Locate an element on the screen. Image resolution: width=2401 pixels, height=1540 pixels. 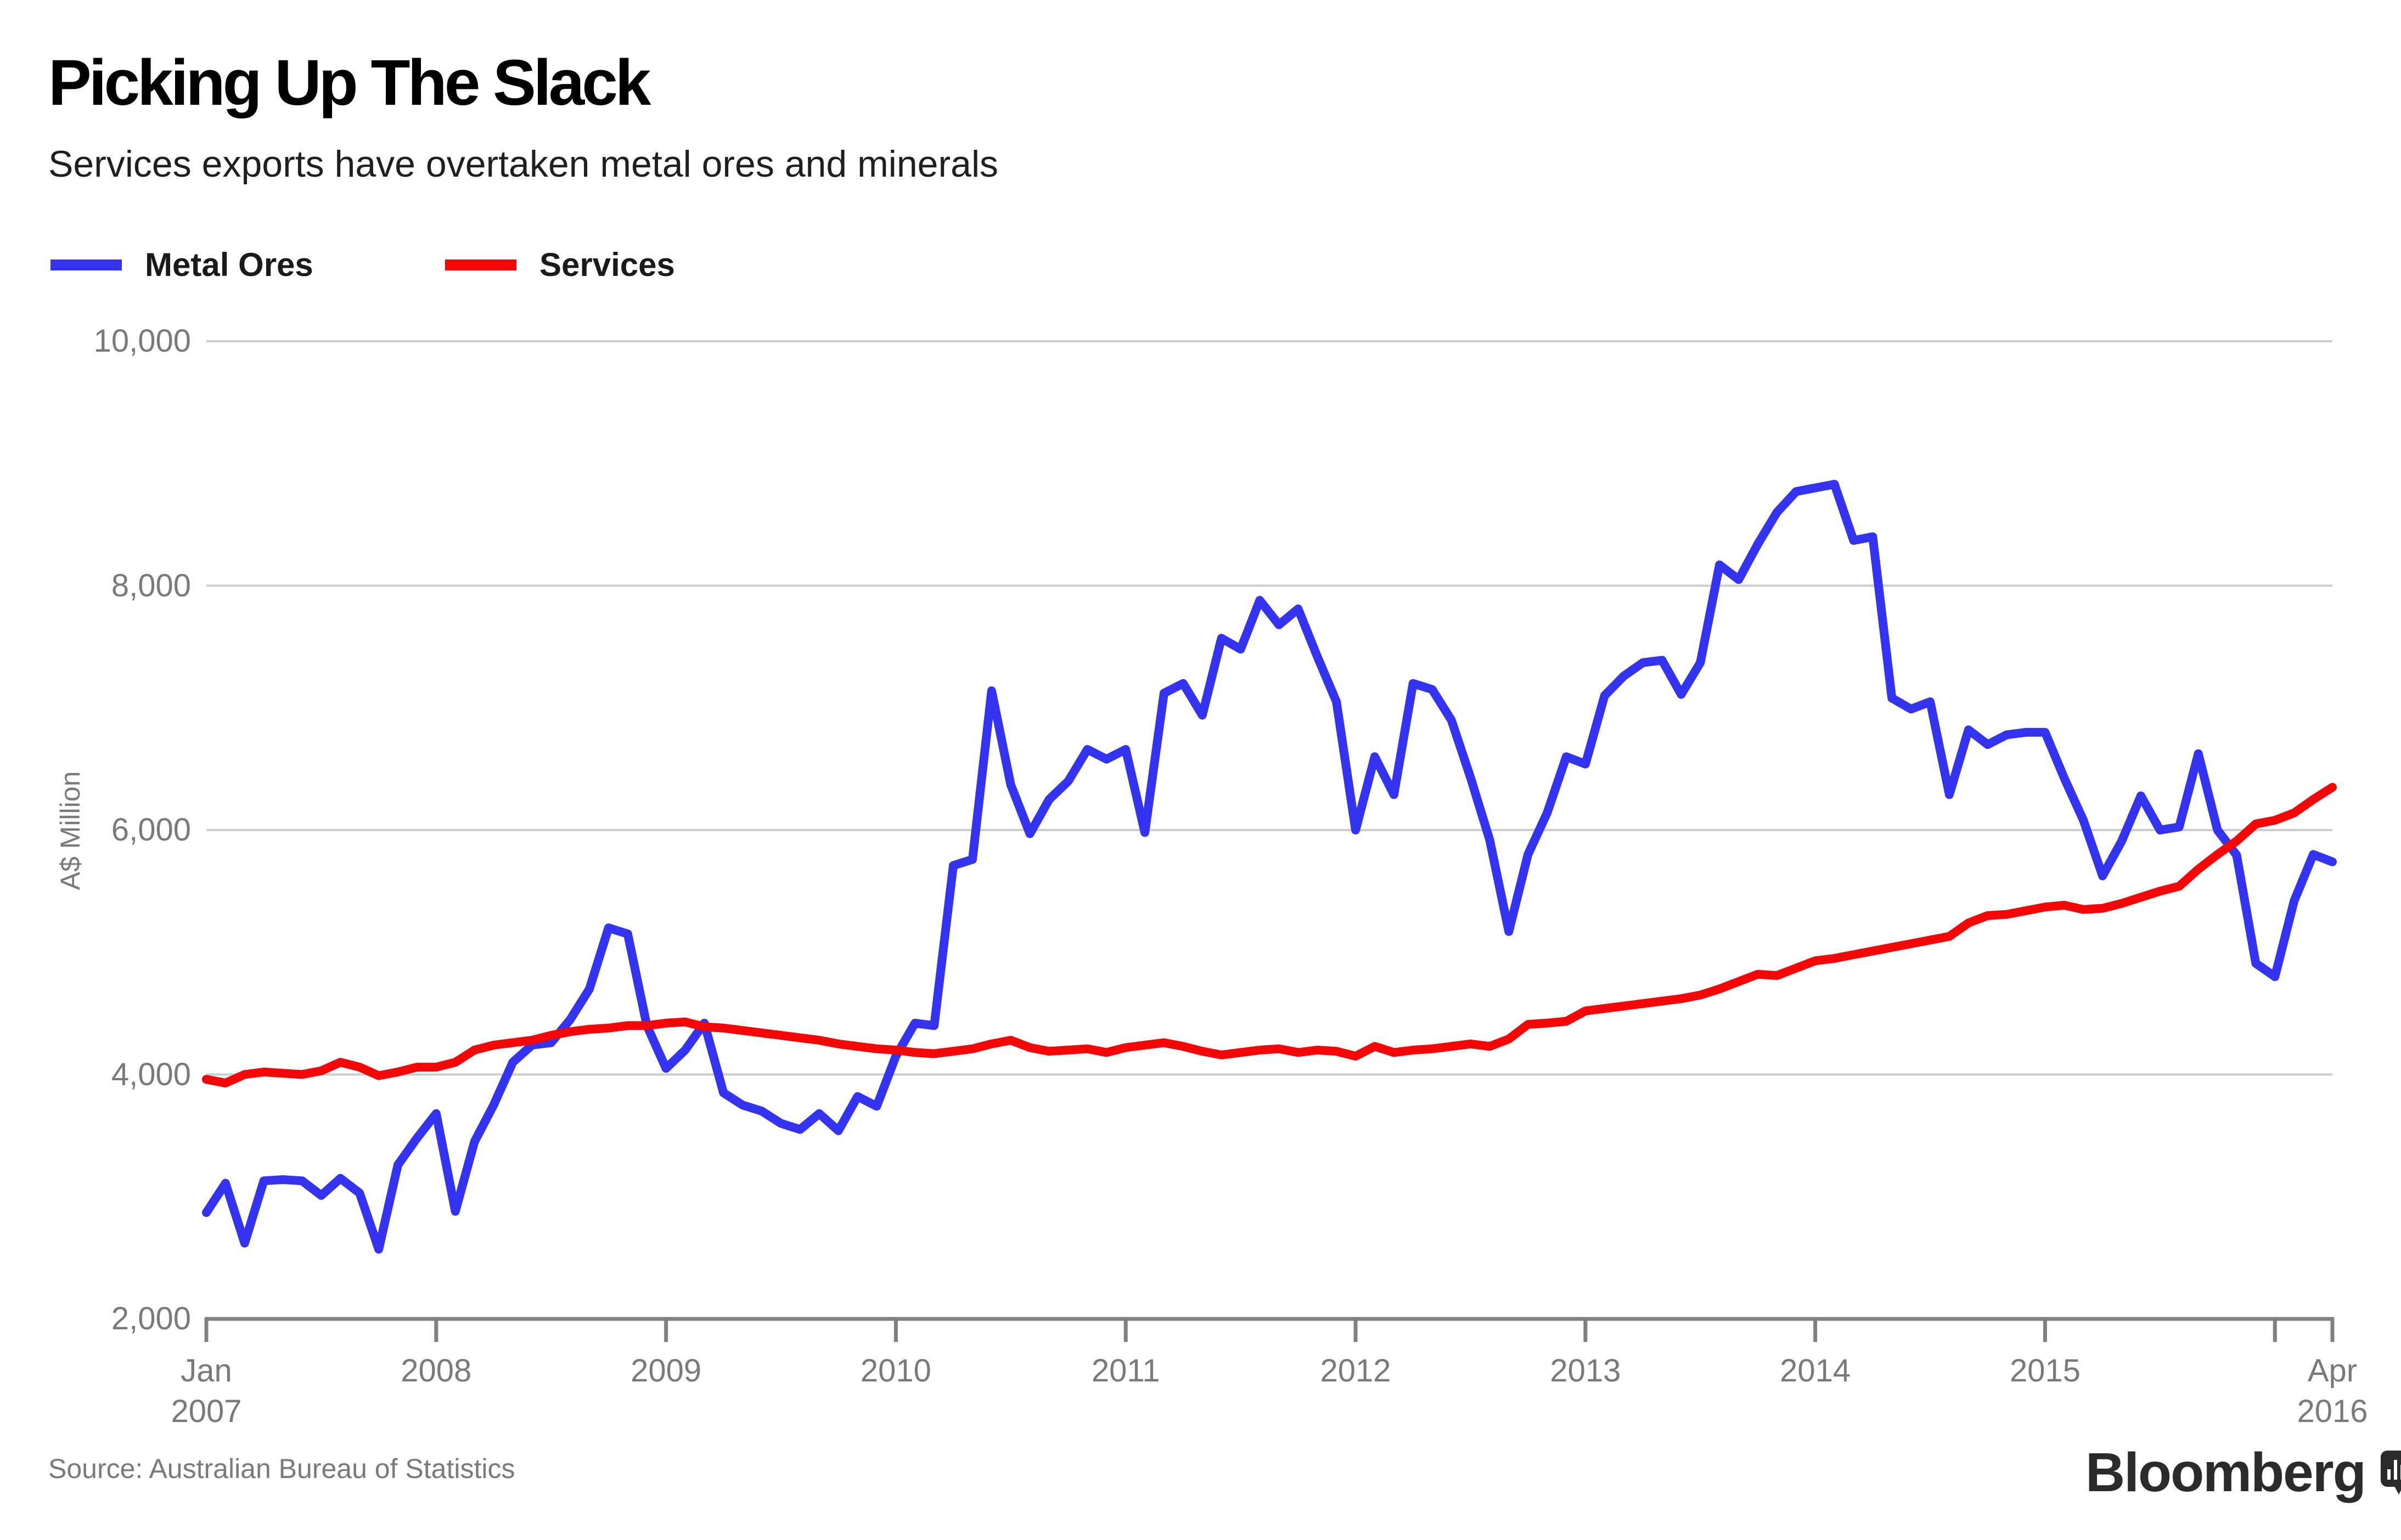
y-tick-label-8,000: 8,000 is located at coordinates (151, 585).